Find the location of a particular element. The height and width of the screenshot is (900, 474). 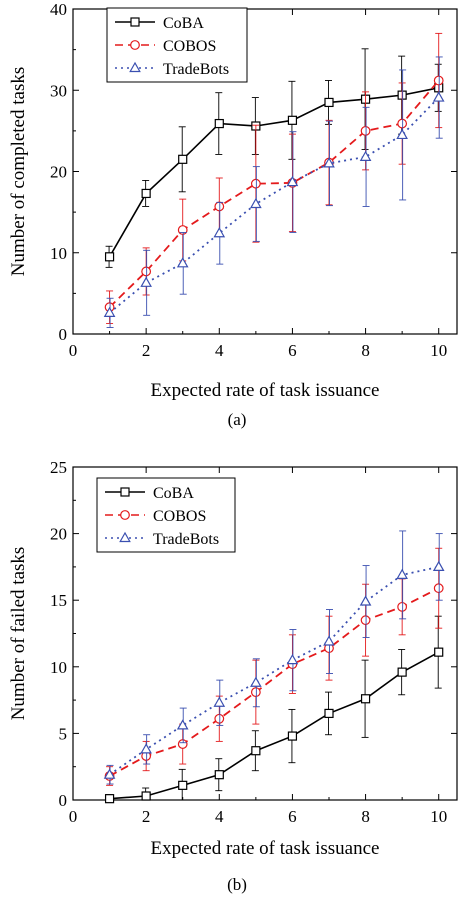

panel-a-panel-label: (a) is located at coordinates (237, 419).